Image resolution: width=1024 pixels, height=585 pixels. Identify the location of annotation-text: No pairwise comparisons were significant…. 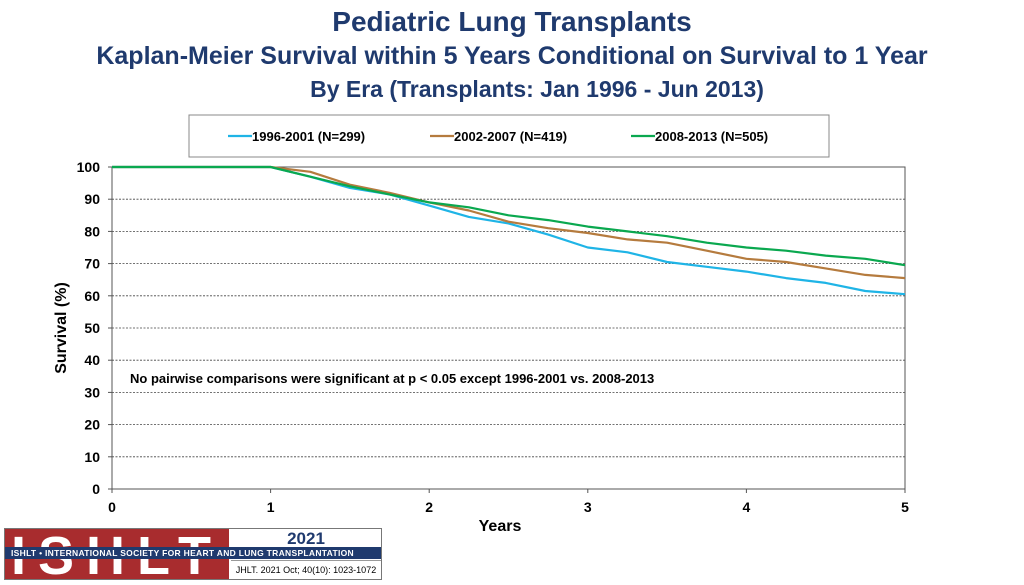
(392, 378).